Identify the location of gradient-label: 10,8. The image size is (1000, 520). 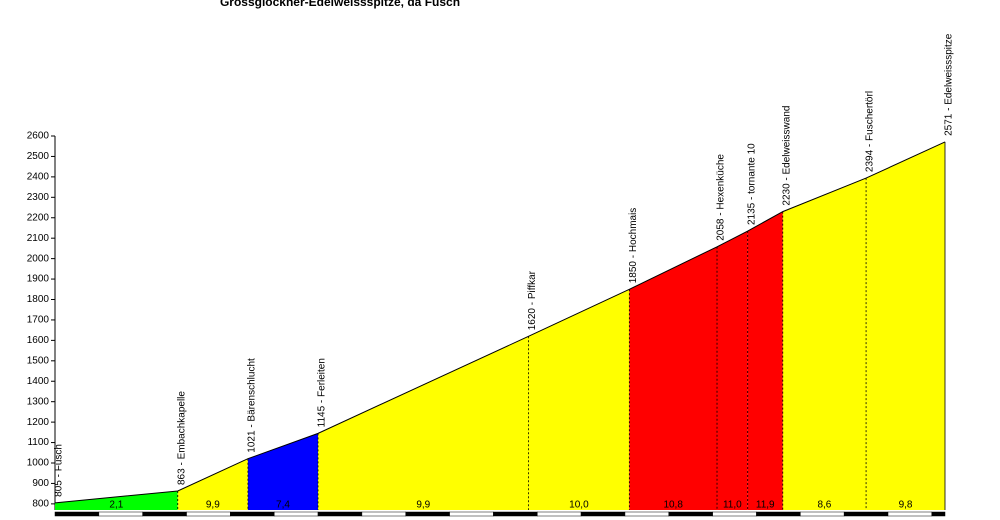
(673, 505).